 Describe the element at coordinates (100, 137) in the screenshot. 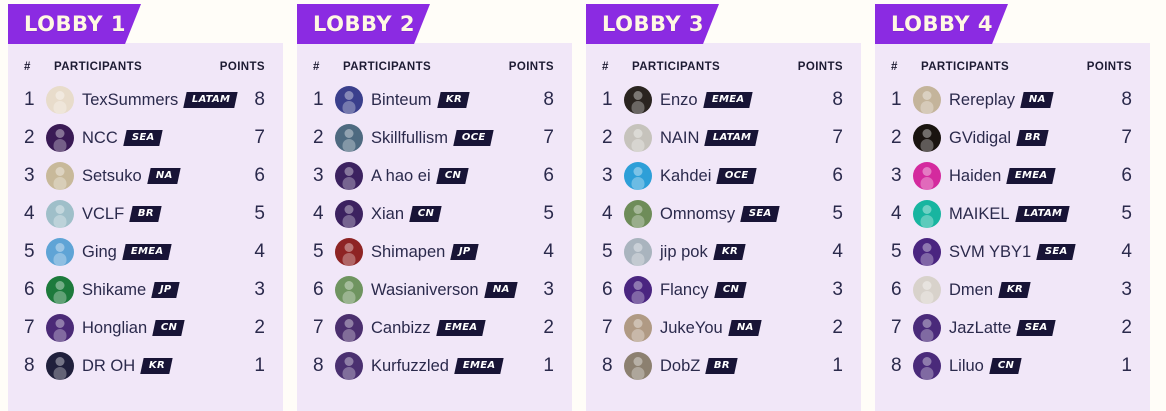

I see `participant-name: NCC` at that location.